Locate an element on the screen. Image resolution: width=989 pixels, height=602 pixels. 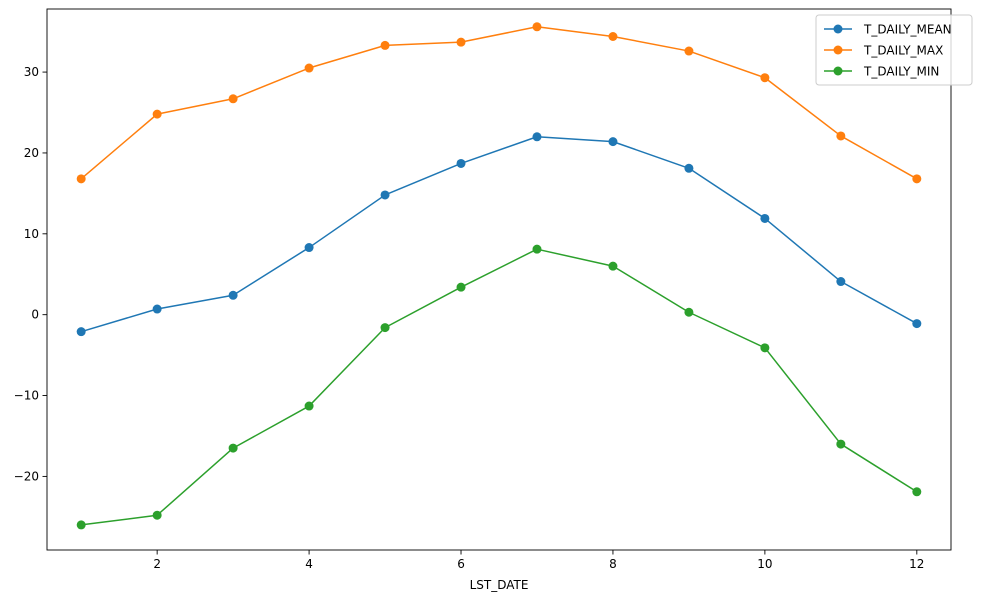
x-tick-label: 2 is located at coordinates (157, 564).